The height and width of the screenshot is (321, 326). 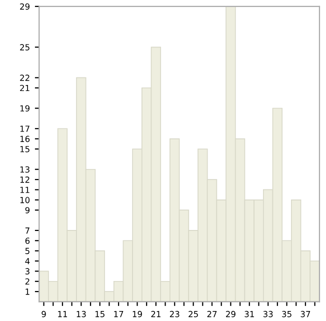 I want to click on y-tick-label: 16, so click(x=25, y=139).